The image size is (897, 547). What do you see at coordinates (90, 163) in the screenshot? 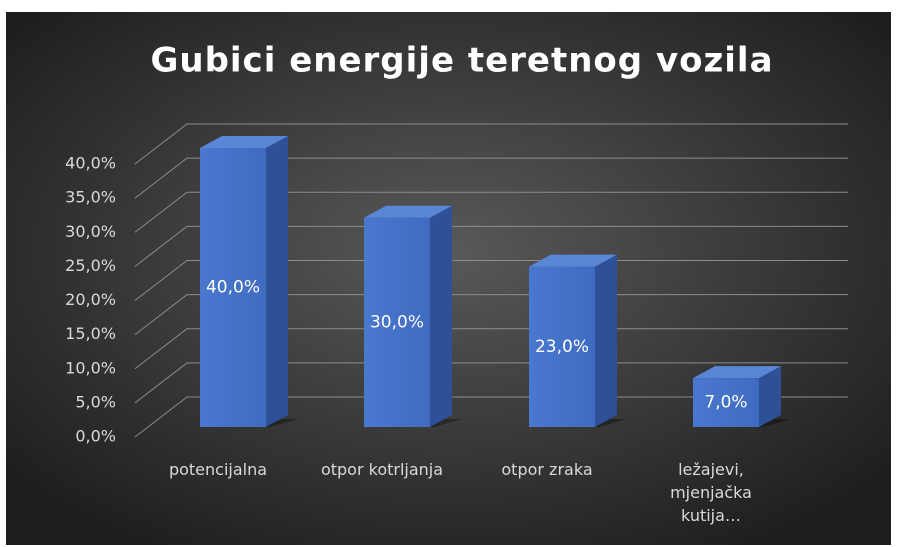
I see `y-tick-label: 40,0%` at bounding box center [90, 163].